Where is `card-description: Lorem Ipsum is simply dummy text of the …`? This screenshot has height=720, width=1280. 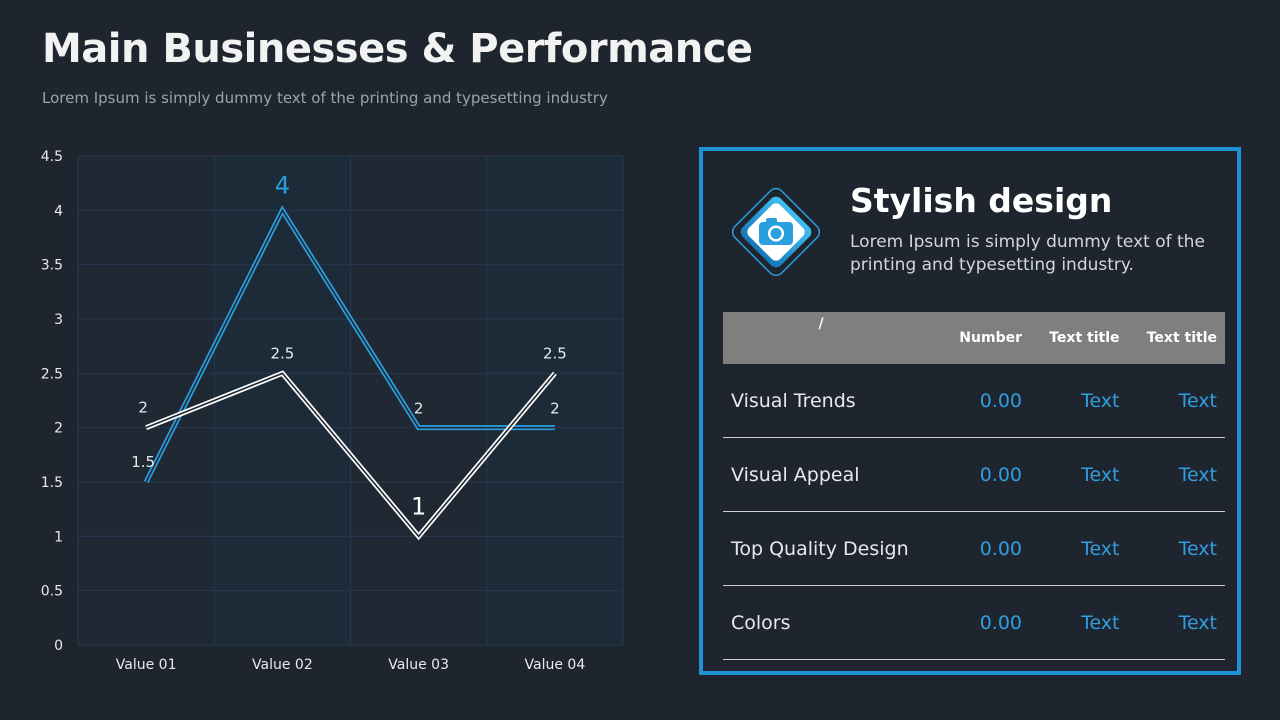 card-description: Lorem Ipsum is simply dummy text of the … is located at coordinates (1027, 253).